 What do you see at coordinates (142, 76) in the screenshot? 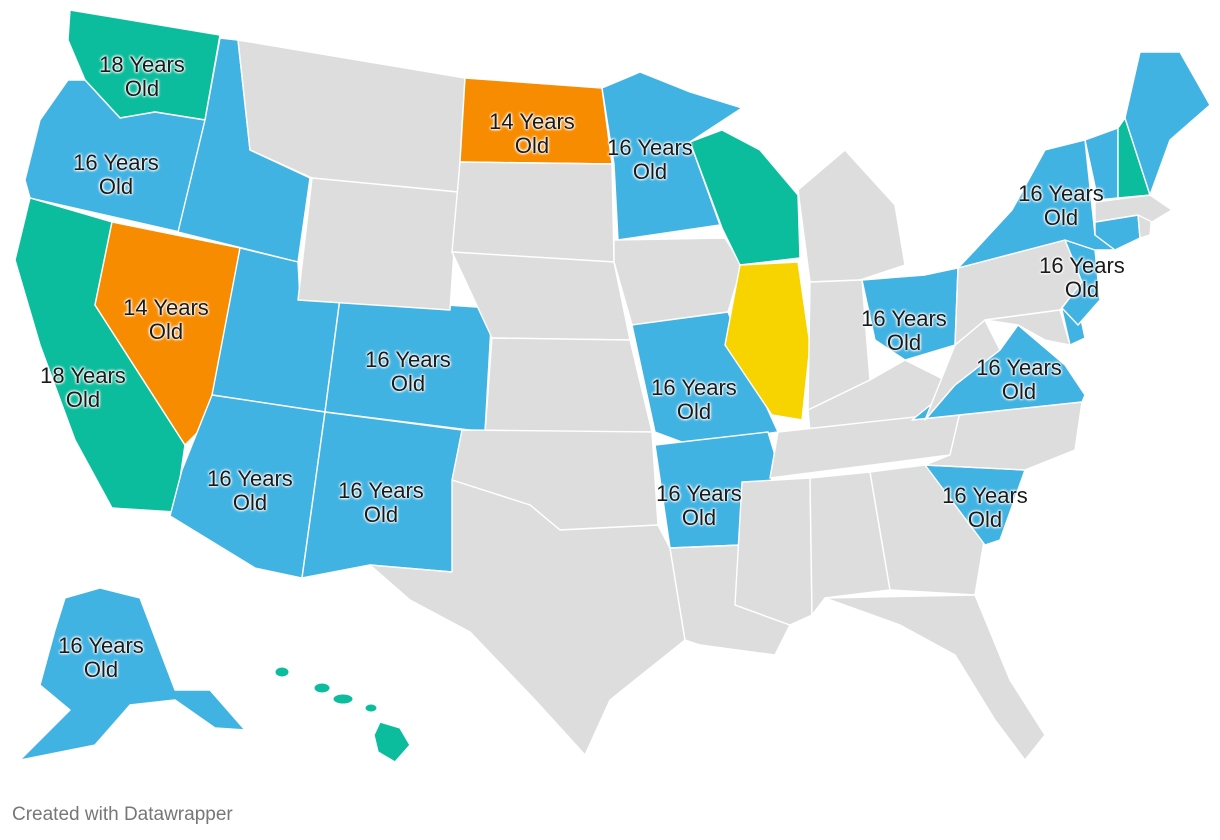
I see `label-WA: 18 Years Old` at bounding box center [142, 76].